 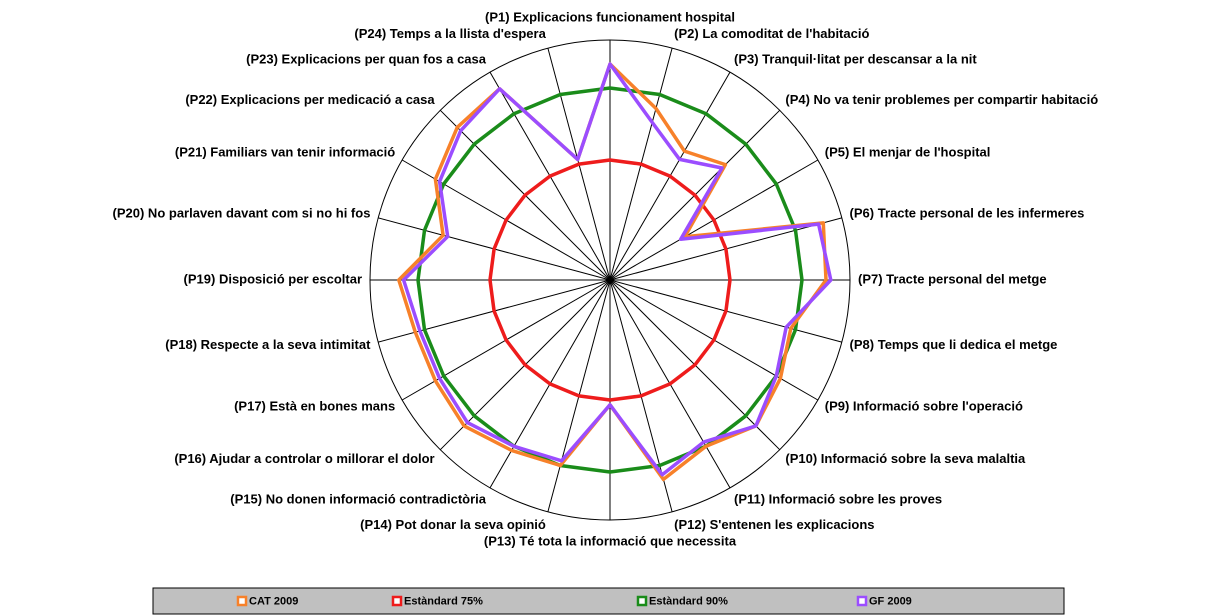 What do you see at coordinates (908, 151) in the screenshot?
I see `axis-label: (P5) El menjar de l'hospital` at bounding box center [908, 151].